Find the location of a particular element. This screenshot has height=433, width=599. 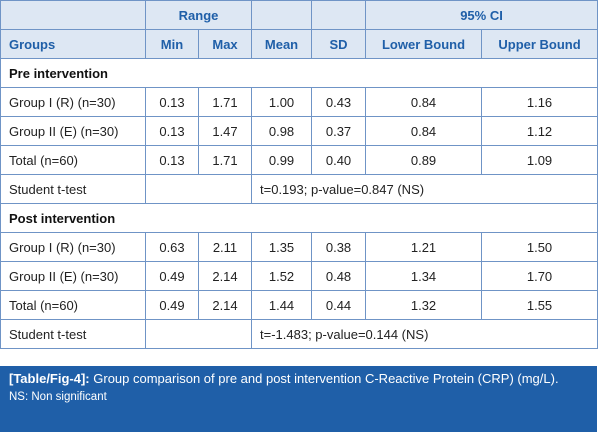

cell-upper: 1.12 is located at coordinates (540, 131).